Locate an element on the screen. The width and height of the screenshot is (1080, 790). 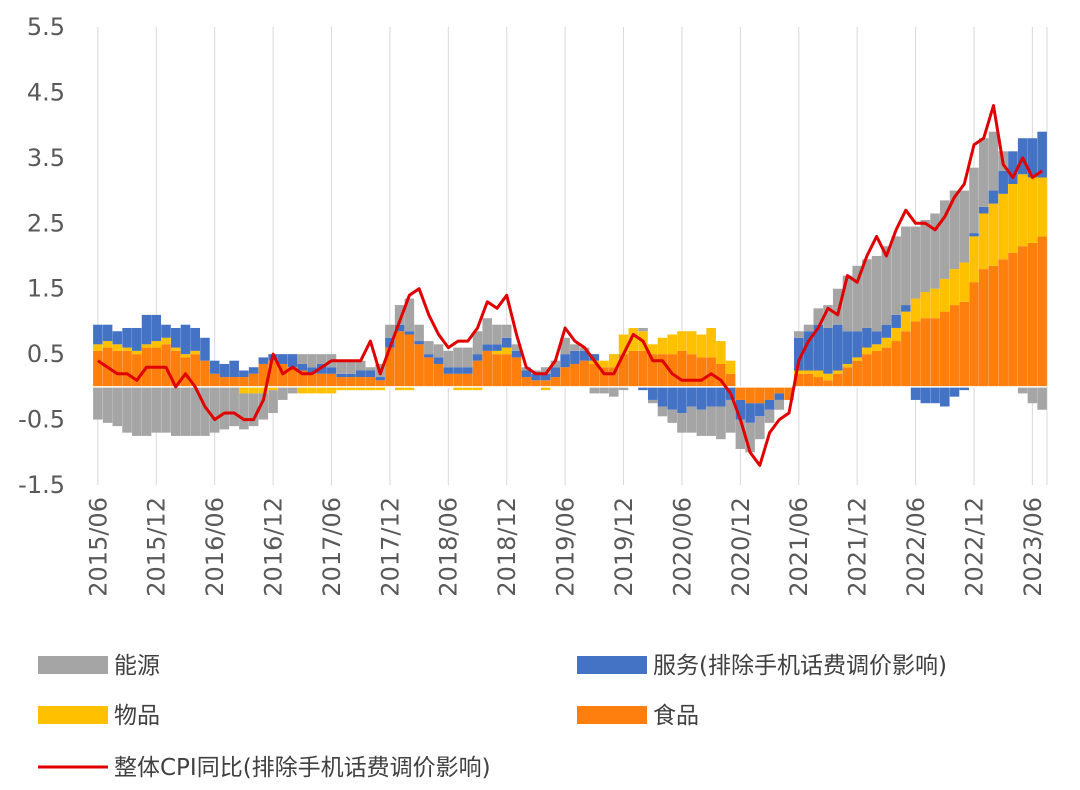
legend-swatch is located at coordinates (612, 715).